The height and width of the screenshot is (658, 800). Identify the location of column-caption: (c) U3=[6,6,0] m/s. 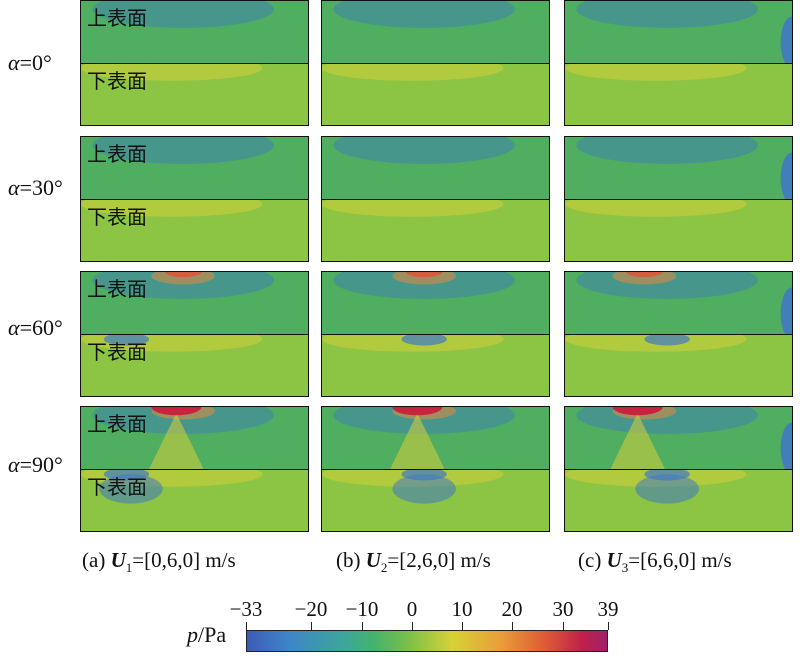
(655, 562).